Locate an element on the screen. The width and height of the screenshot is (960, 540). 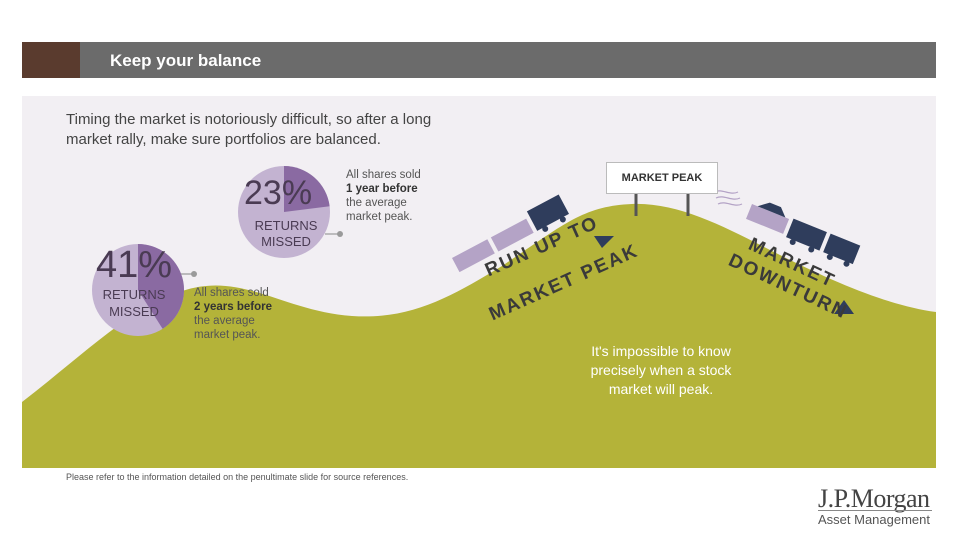
annotation-left-line2: 2 years before is located at coordinates (233, 307).